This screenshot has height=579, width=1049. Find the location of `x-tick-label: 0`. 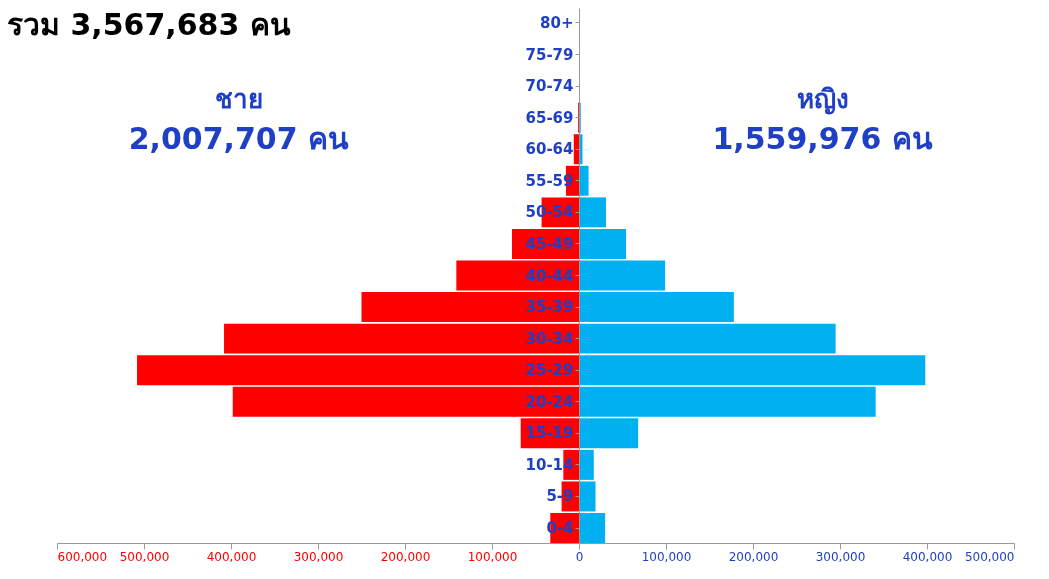

x-tick-label: 0 is located at coordinates (579, 556).